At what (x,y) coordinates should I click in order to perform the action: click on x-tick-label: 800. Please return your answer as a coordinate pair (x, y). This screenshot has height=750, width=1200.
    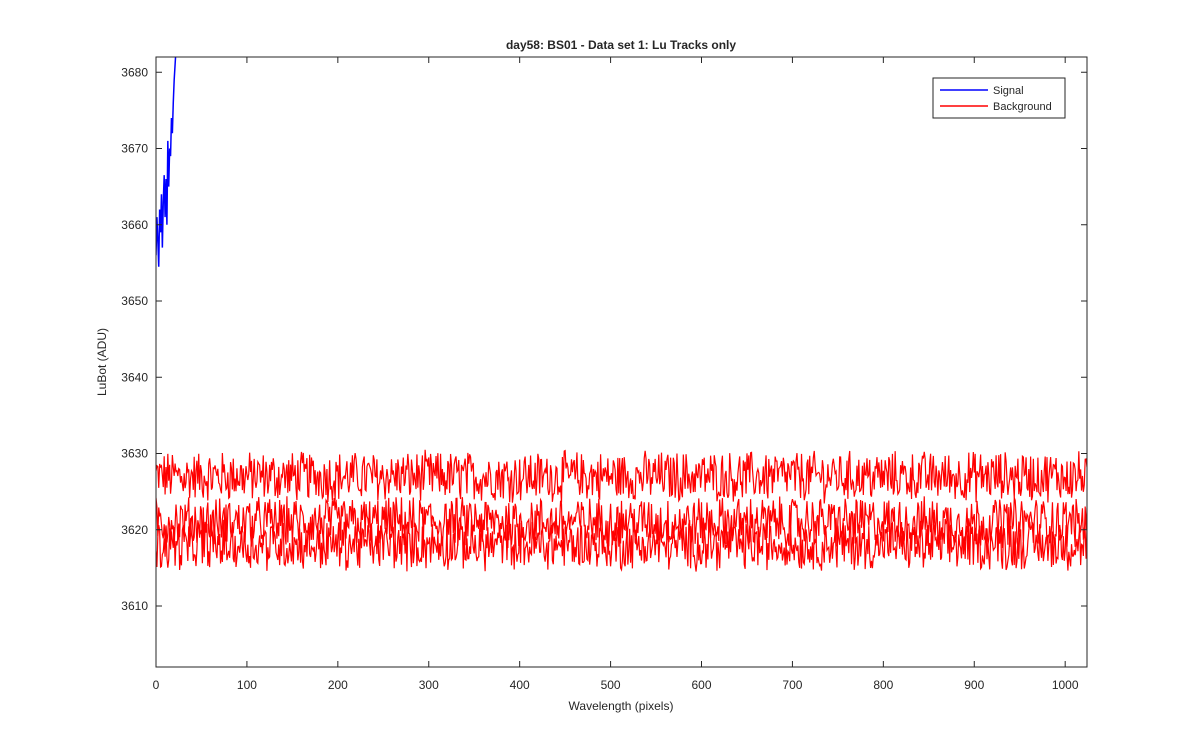
    Looking at the image, I should click on (883, 685).